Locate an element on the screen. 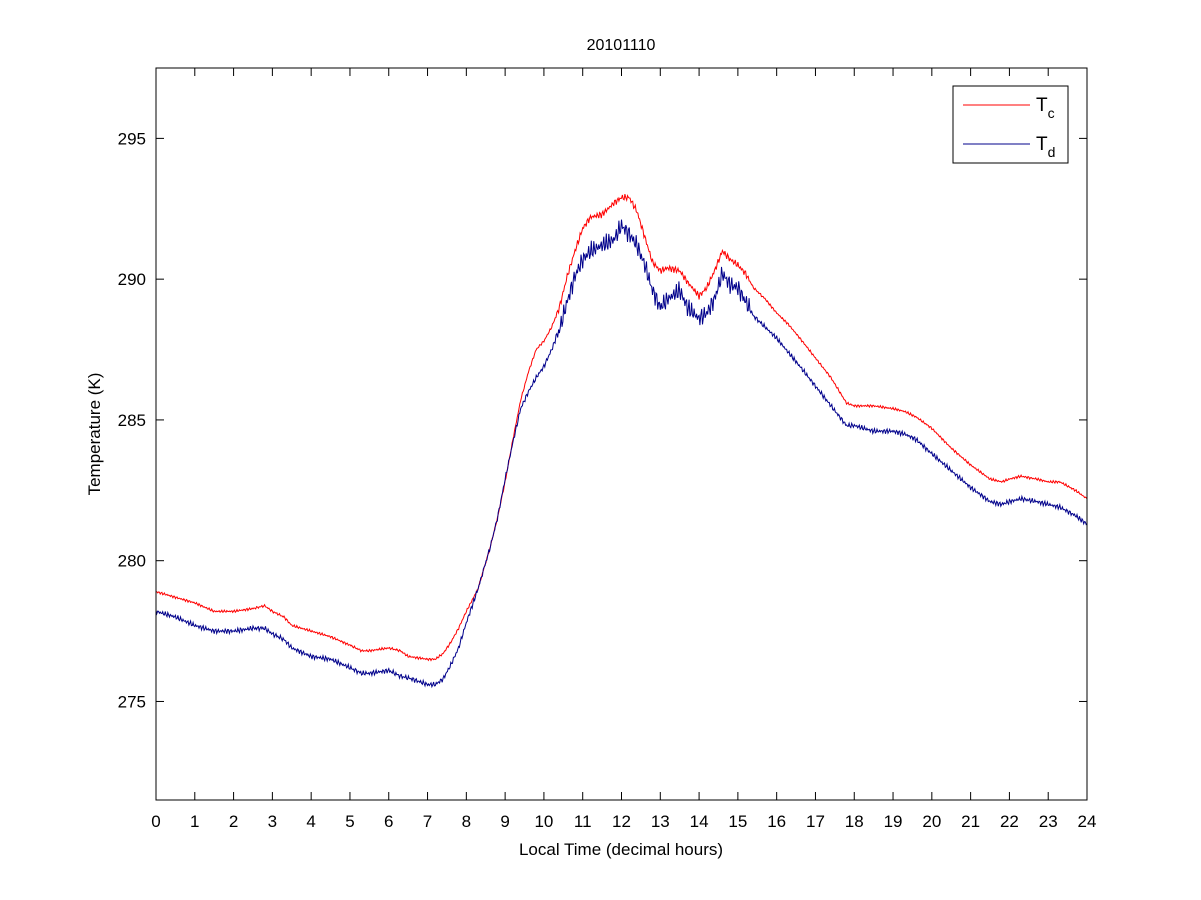 The width and height of the screenshot is (1201, 900). legend: Tc Td is located at coordinates (1010, 124).